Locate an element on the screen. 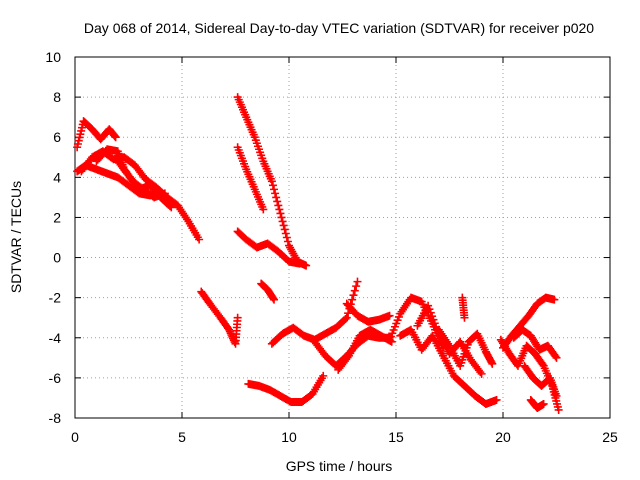 The width and height of the screenshot is (640, 480). y-tick-label: -6 is located at coordinates (55, 378).